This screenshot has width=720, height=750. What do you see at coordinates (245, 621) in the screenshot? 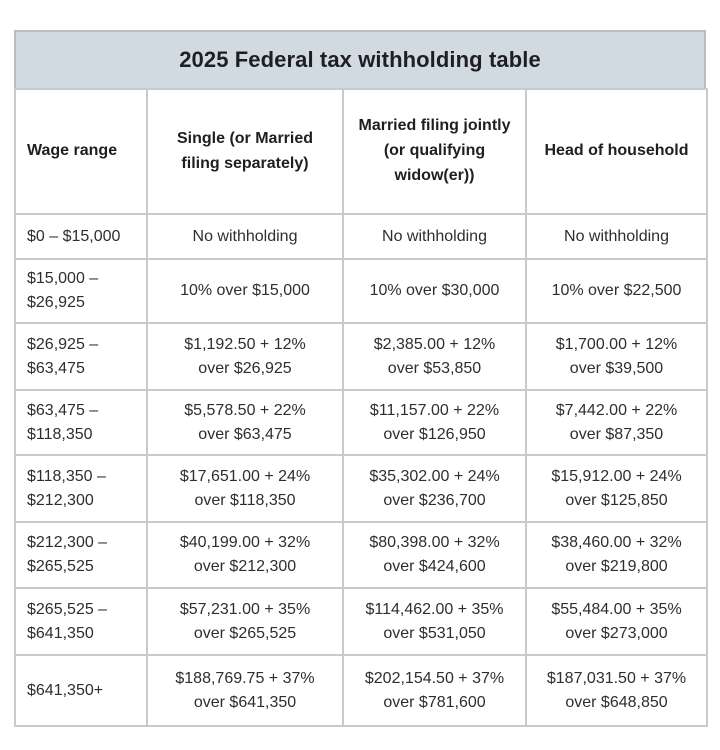
I see `single-cell: $57,231.00 + 35% over $265,525` at bounding box center [245, 621].